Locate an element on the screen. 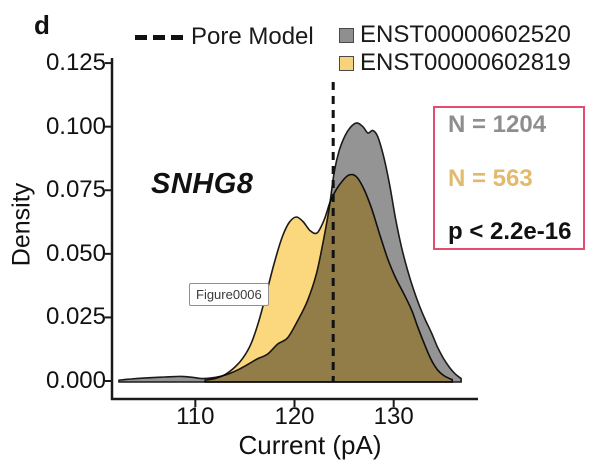 The image size is (604, 471). stats-n-yellow: N = 563 is located at coordinates (490, 178).